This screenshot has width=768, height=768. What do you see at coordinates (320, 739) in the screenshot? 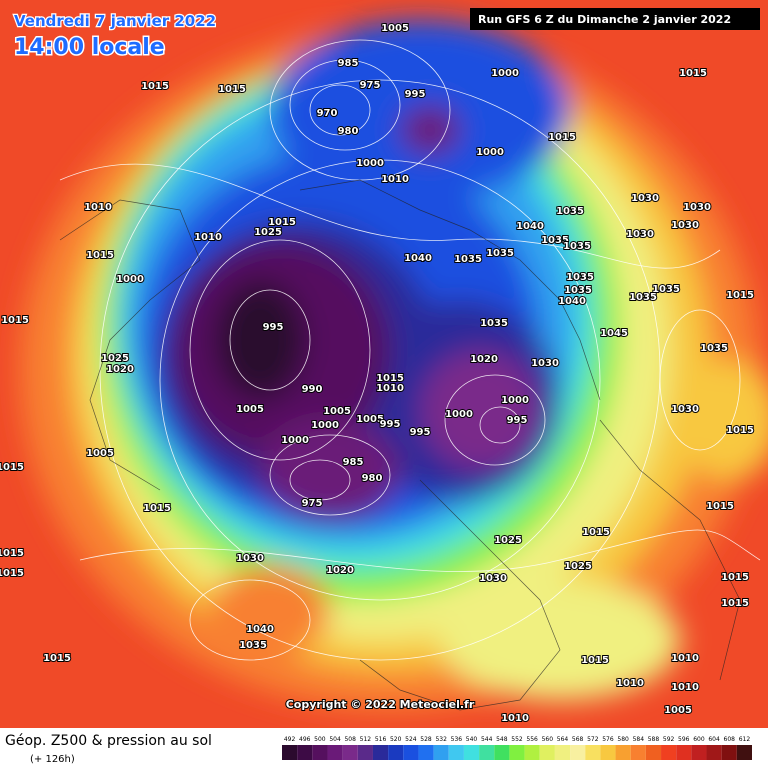
I see `scale-label: 500` at bounding box center [320, 739].